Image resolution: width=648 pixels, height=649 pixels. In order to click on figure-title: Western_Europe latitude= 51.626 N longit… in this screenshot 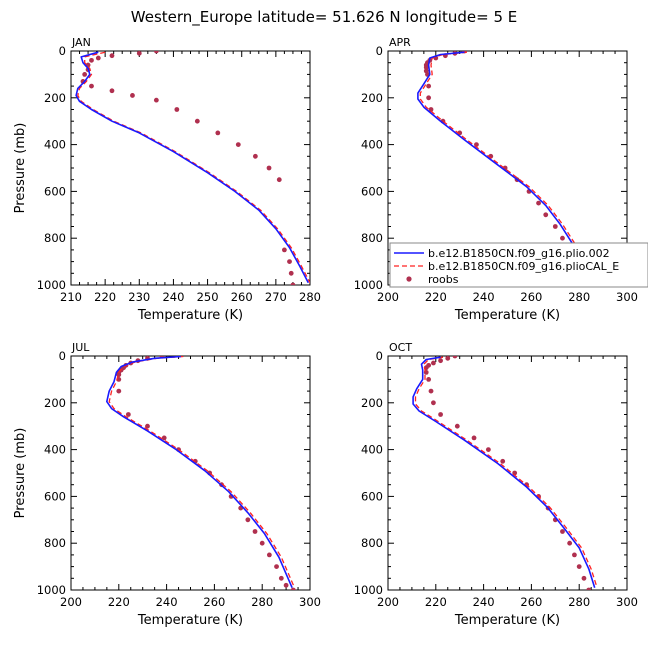, I will do `click(324, 17)`.